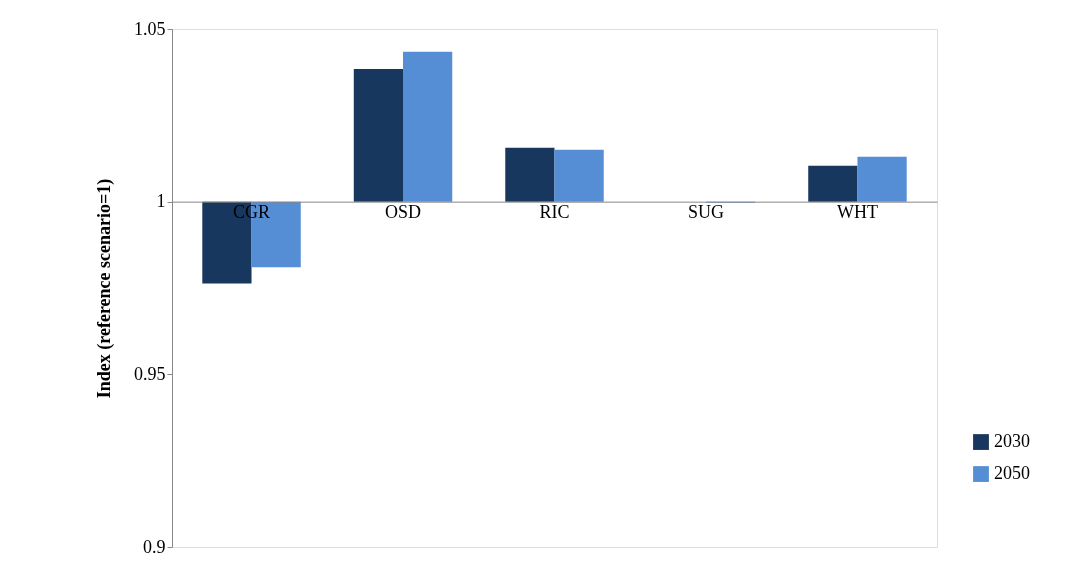 Image resolution: width=1086 pixels, height=578 pixels. Describe the element at coordinates (403, 212) in the screenshot. I see `x-tick-label: OSD` at that location.